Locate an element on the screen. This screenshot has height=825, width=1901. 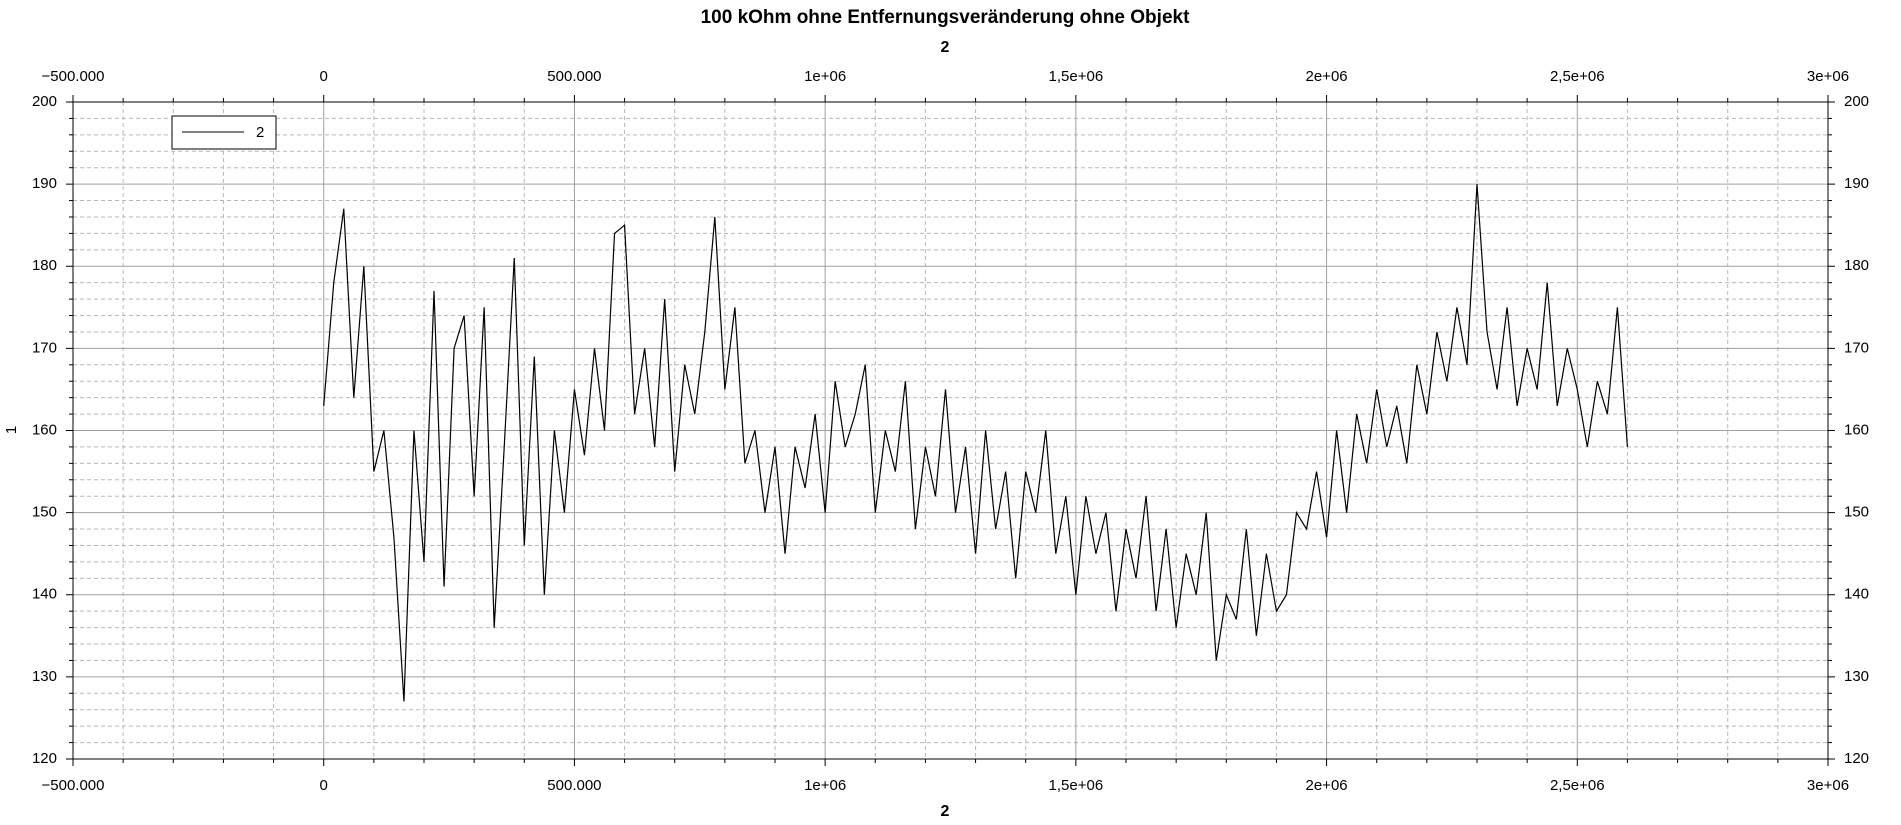
x-axis-title: 2 is located at coordinates (945, 811).